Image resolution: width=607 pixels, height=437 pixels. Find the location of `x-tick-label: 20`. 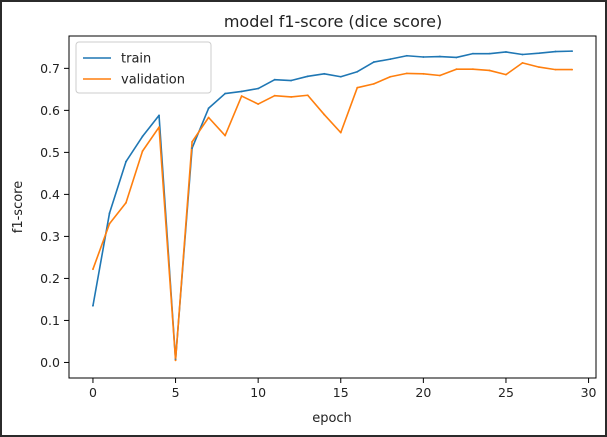

x-tick-label: 20 is located at coordinates (423, 392).